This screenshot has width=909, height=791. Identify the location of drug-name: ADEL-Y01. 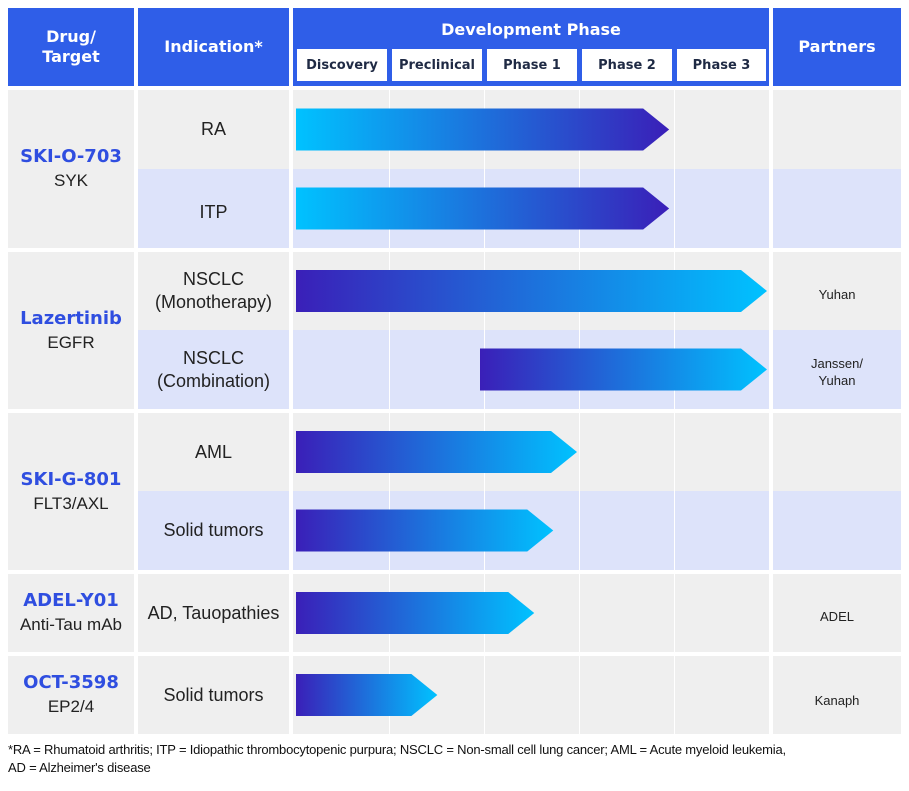
(71, 600).